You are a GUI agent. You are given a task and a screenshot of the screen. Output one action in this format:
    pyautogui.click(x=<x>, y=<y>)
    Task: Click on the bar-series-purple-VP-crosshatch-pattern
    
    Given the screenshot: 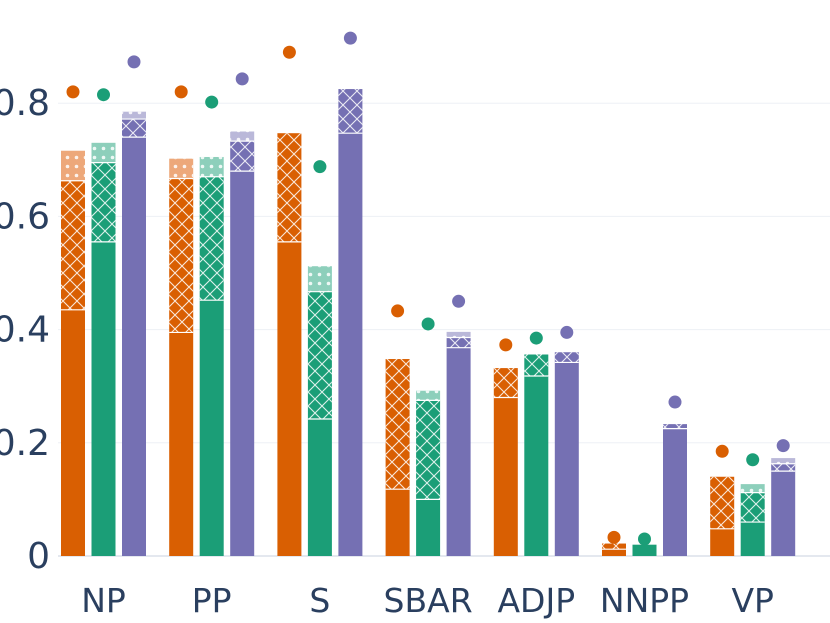 What is the action you would take?
    pyautogui.click(x=783, y=467)
    